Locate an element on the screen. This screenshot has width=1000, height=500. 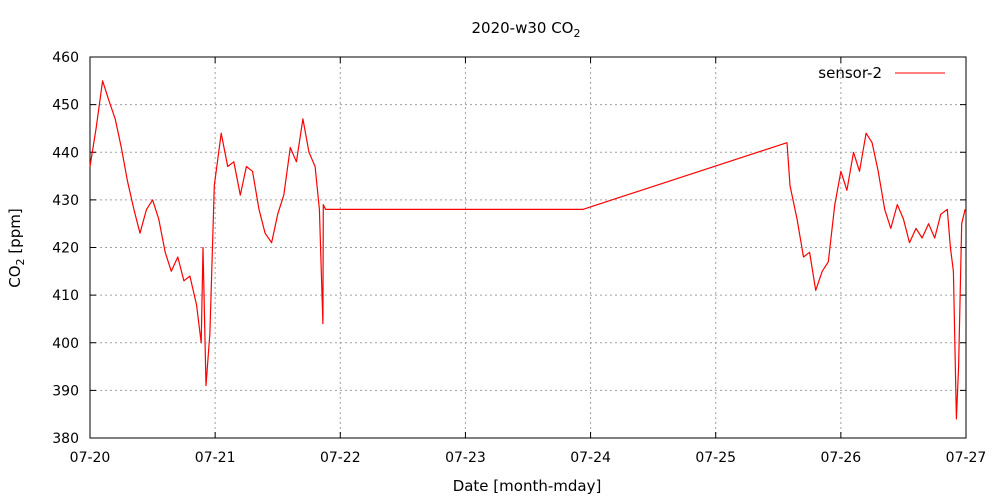
x-axis-title: Date [month-mday] is located at coordinates (527, 486).